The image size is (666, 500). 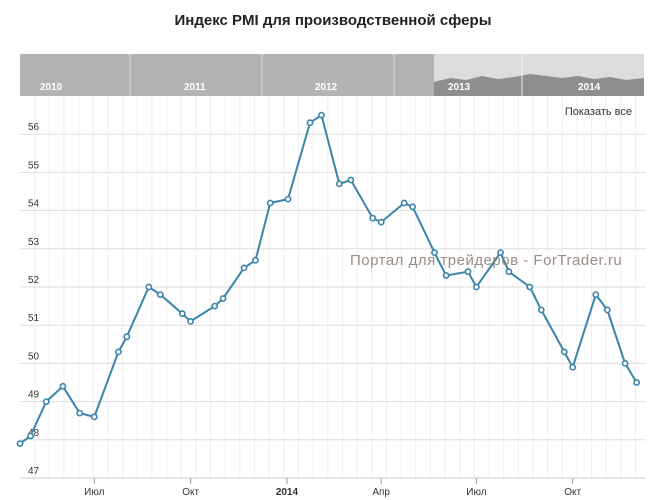 What do you see at coordinates (34, 204) in the screenshot?
I see `y-tick-label: 54` at bounding box center [34, 204].